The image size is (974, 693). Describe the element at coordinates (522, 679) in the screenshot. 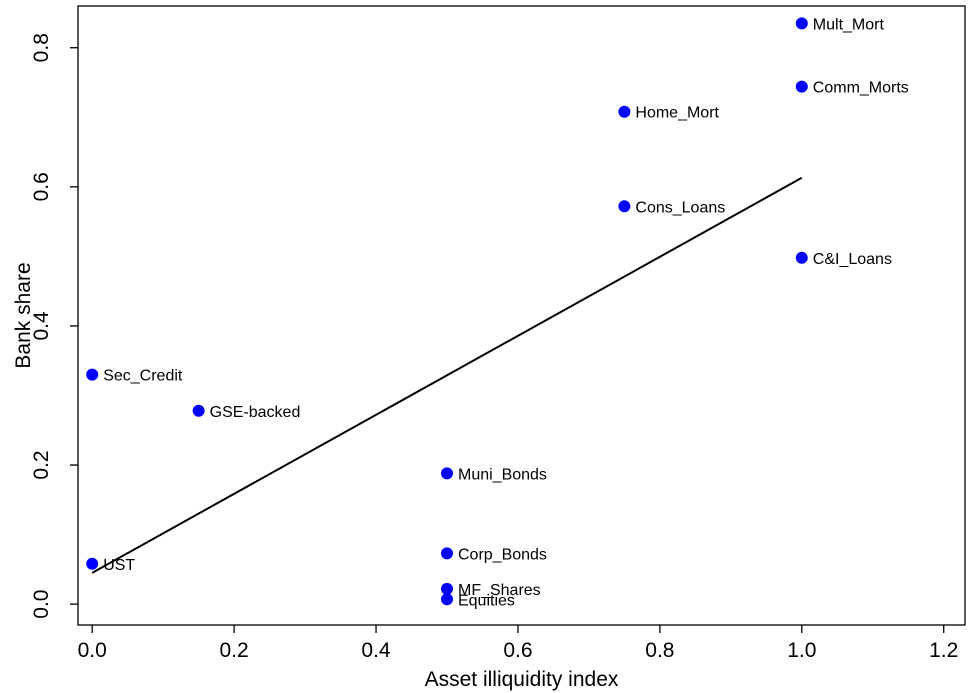

I see `x-axis-title: Asset illiquidity index` at that location.